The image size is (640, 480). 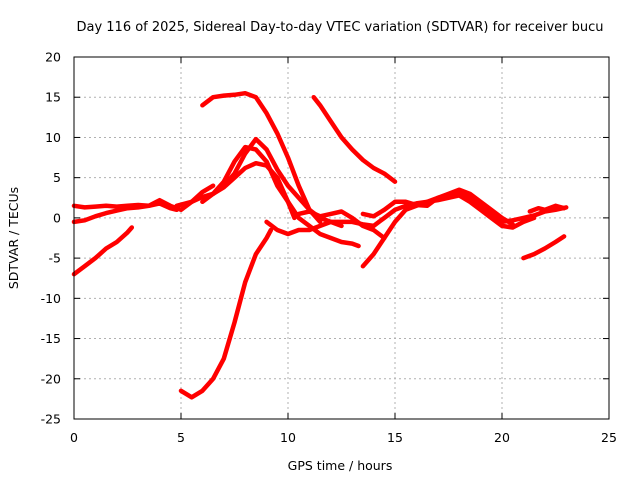 I want to click on x-tick-label: 0, so click(x=74, y=437).